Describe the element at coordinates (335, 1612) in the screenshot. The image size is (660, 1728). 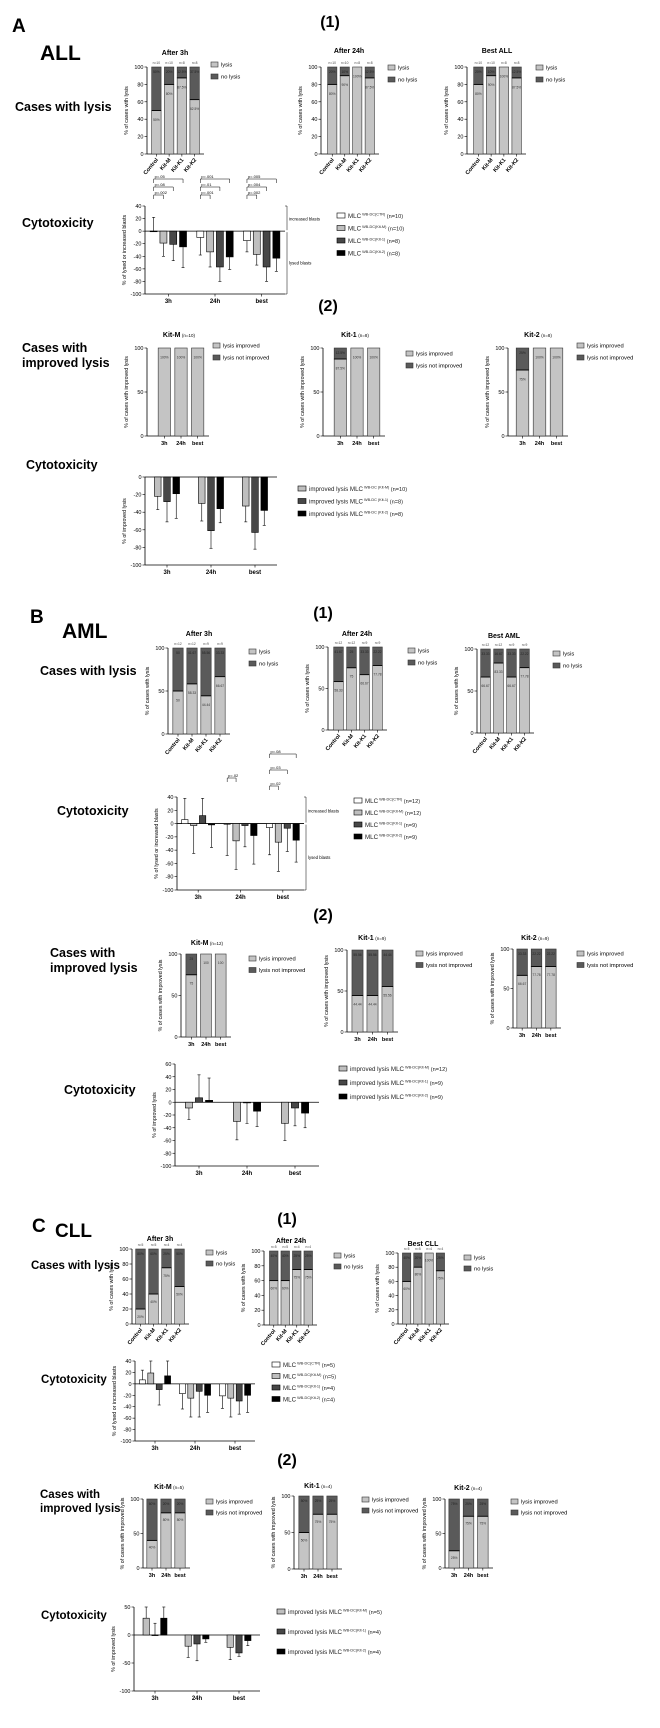
I see `legend-label: improved lysis MLCWB-DC(Kit-M) (n=5)` at that location.